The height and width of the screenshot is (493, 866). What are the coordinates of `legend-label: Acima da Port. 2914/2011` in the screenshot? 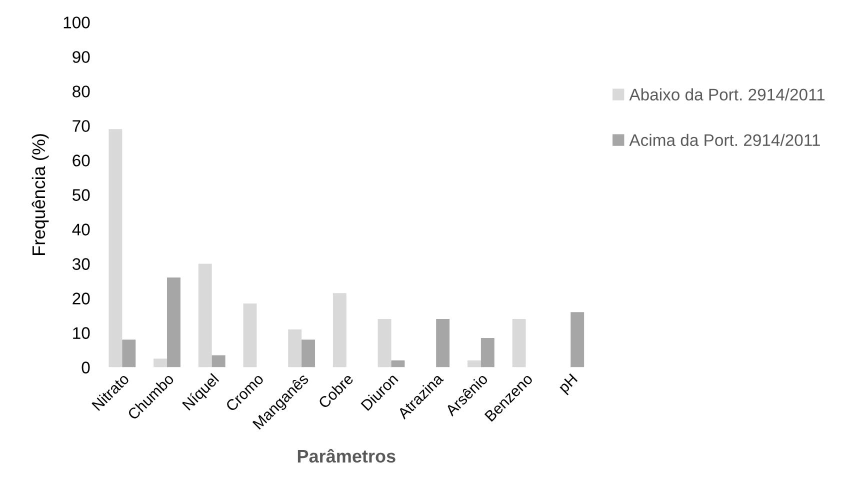 It's located at (724, 140).